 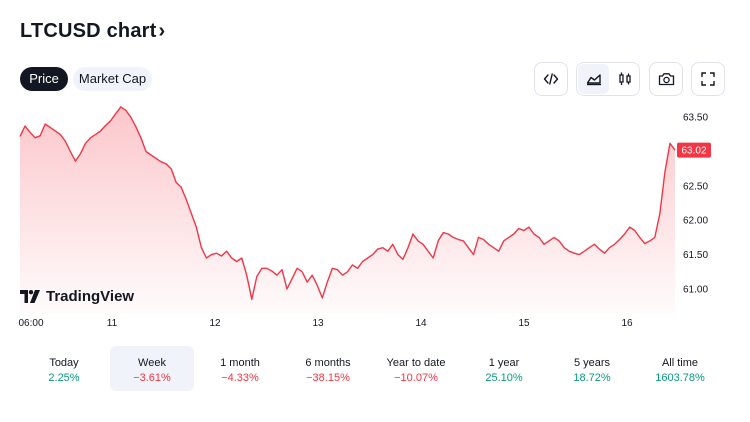 What do you see at coordinates (416, 378) in the screenshot?
I see `range-change: −10.07%` at bounding box center [416, 378].